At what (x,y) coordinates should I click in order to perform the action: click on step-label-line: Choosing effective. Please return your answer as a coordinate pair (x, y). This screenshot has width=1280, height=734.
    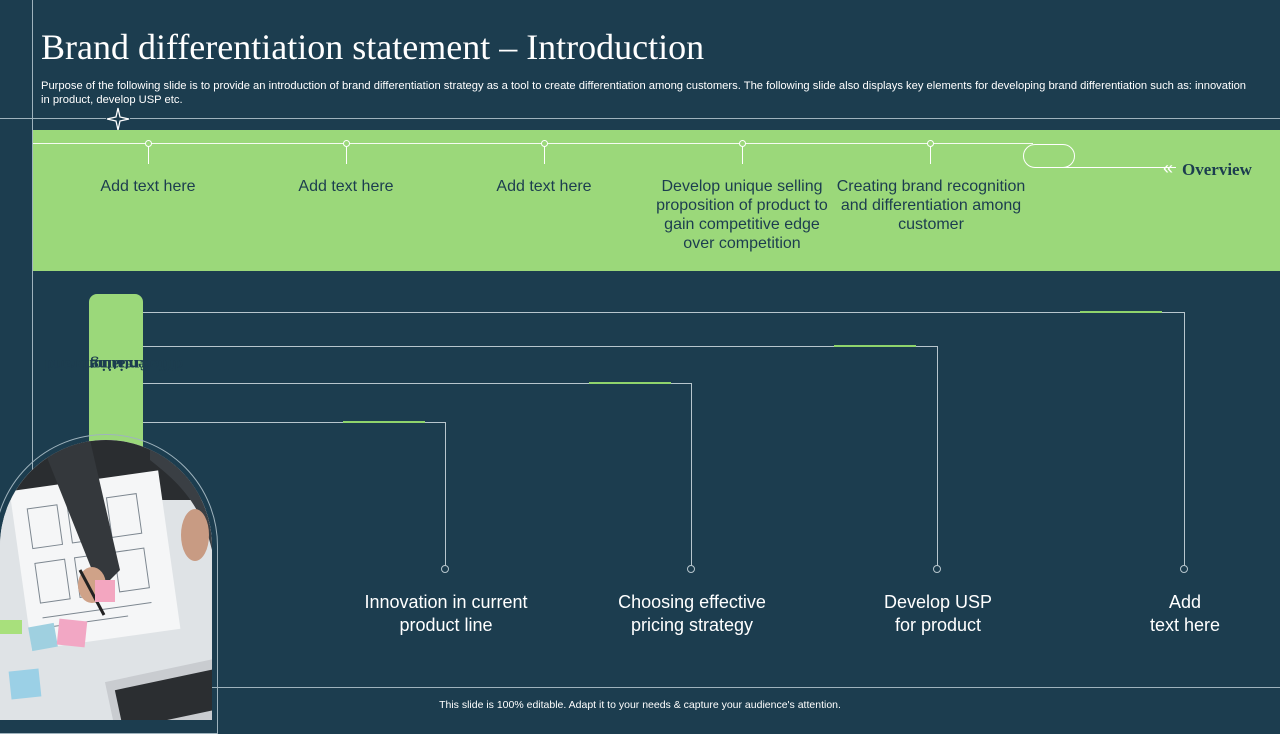
    Looking at the image, I should click on (692, 602).